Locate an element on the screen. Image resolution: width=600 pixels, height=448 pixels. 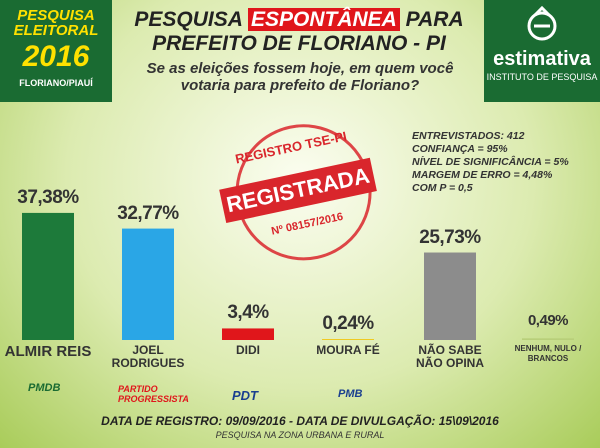
badge-place: FLORIANO/PIAUÍ is located at coordinates (56, 83).